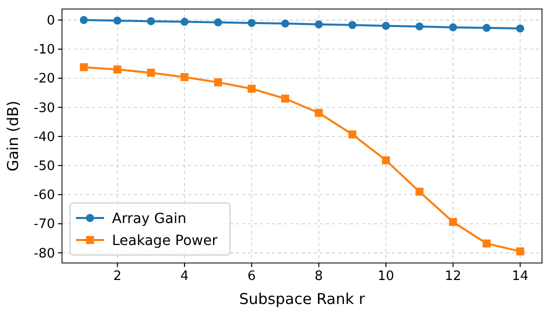  What do you see at coordinates (252, 276) in the screenshot?
I see `x-tick-label: 6` at bounding box center [252, 276].